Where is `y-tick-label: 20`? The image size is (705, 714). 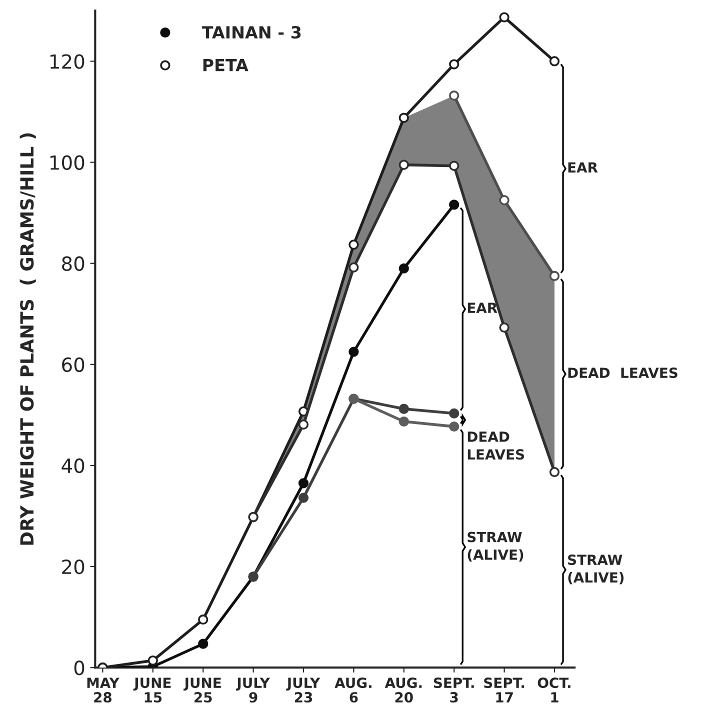
y-tick-label: 20 is located at coordinates (73, 566).